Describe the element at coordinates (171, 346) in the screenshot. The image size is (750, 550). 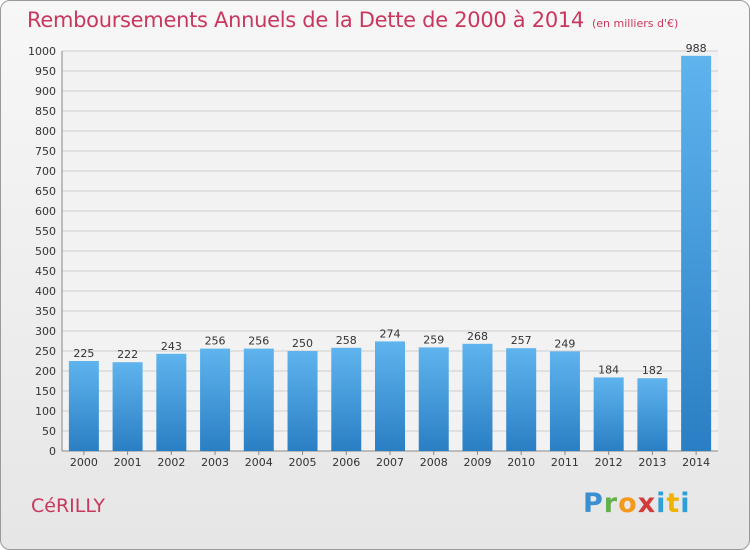
I see `bar-value-label: 243` at that location.